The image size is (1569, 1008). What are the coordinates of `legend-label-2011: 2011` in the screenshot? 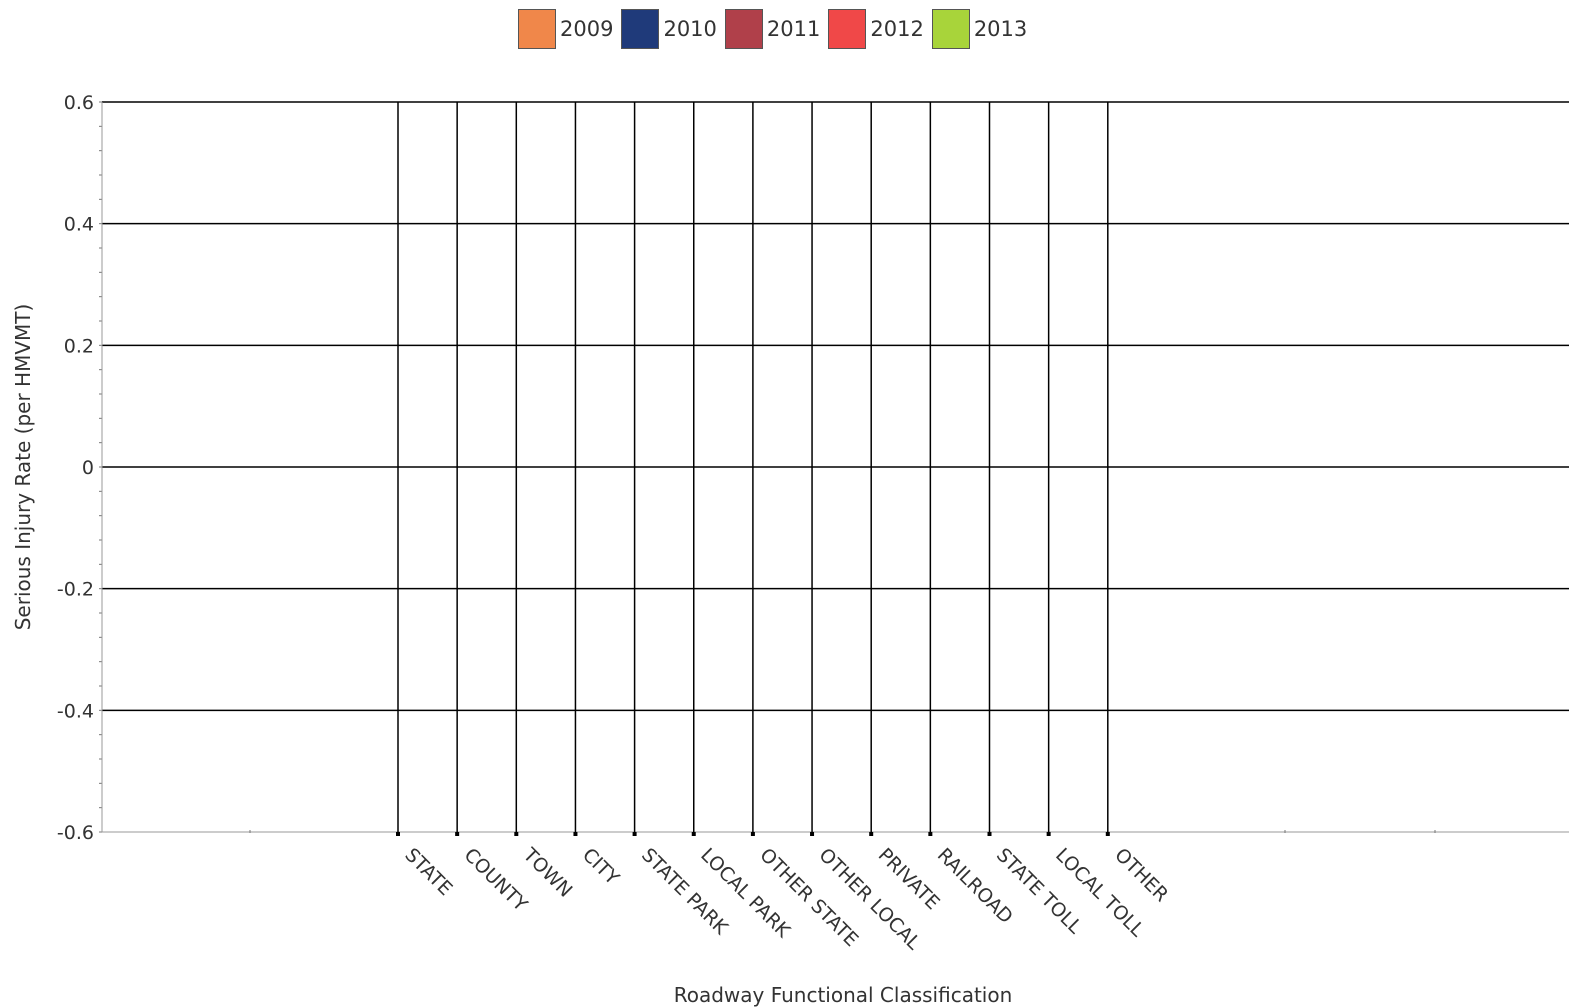 It's located at (793, 29).